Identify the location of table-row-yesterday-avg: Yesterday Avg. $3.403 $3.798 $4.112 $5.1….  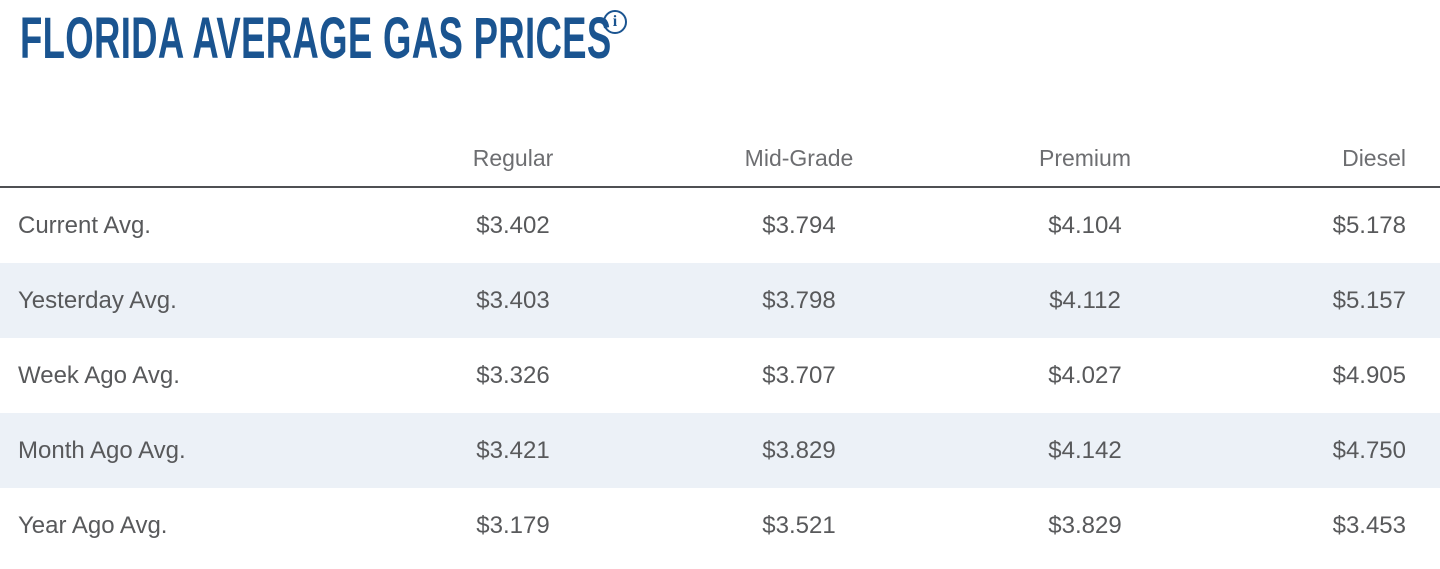
(720, 300).